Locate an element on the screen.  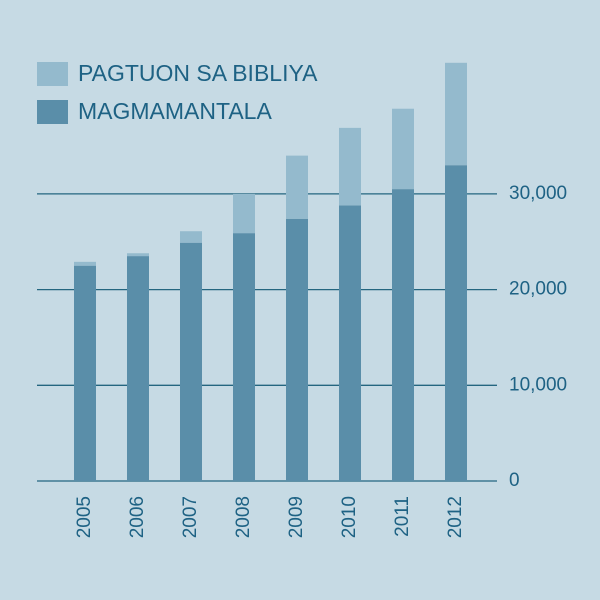
x-tick-label: 2007 is located at coordinates (190, 517).